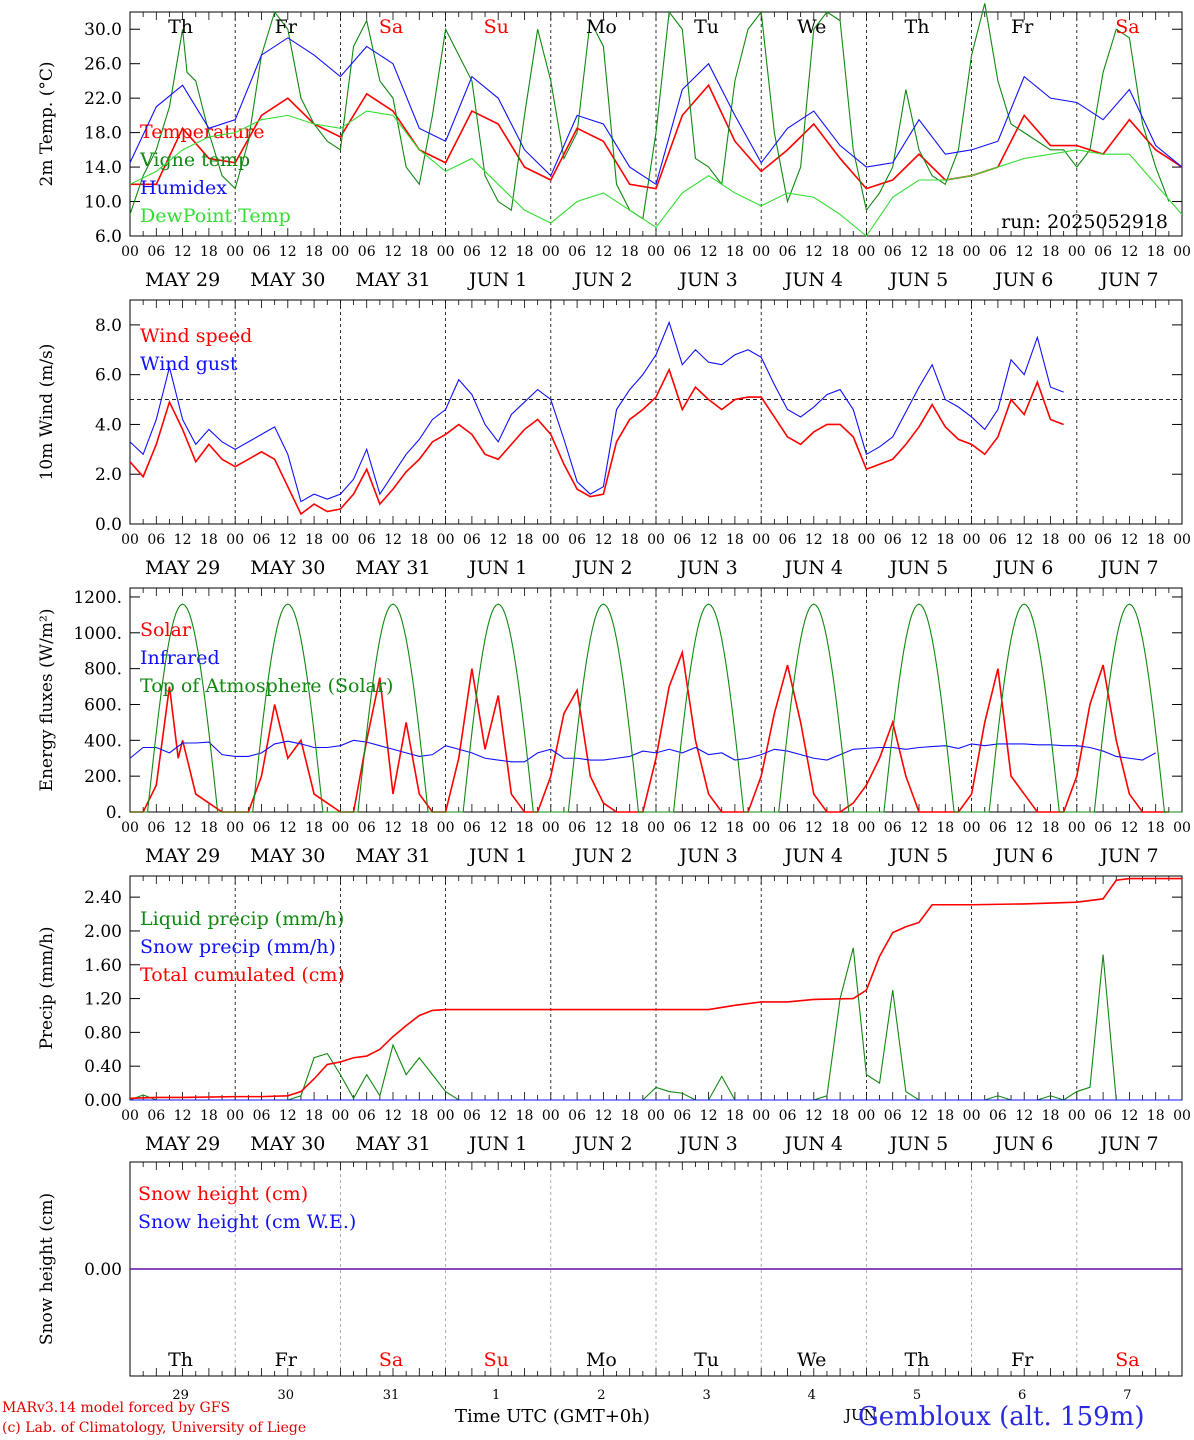  What do you see at coordinates (496, 1360) in the screenshot?
I see `day-name-bottom: Su` at bounding box center [496, 1360].